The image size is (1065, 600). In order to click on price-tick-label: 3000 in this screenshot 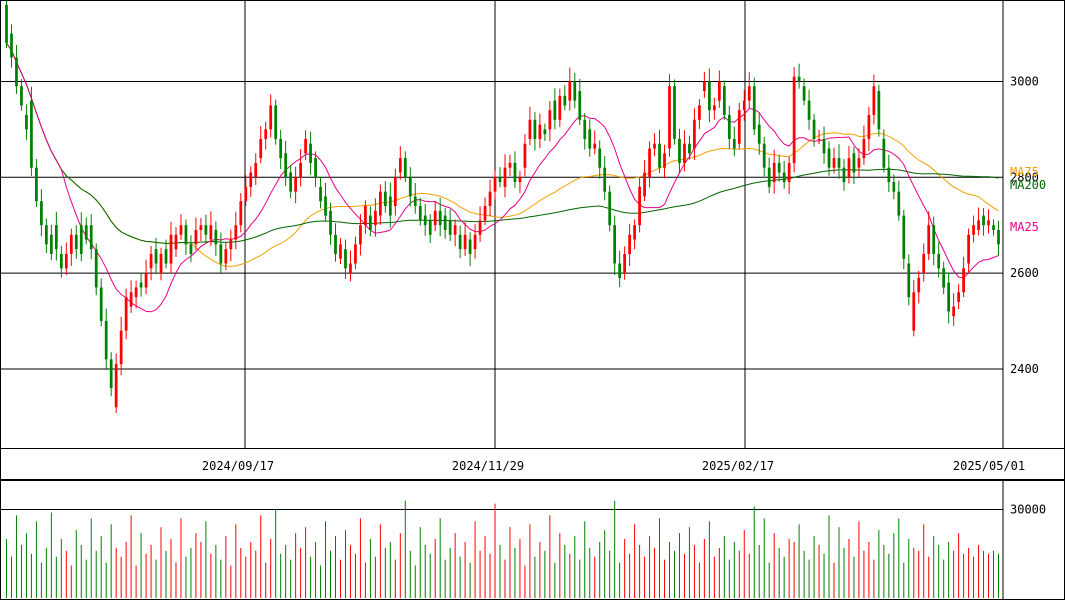, I will do `click(1024, 81)`.